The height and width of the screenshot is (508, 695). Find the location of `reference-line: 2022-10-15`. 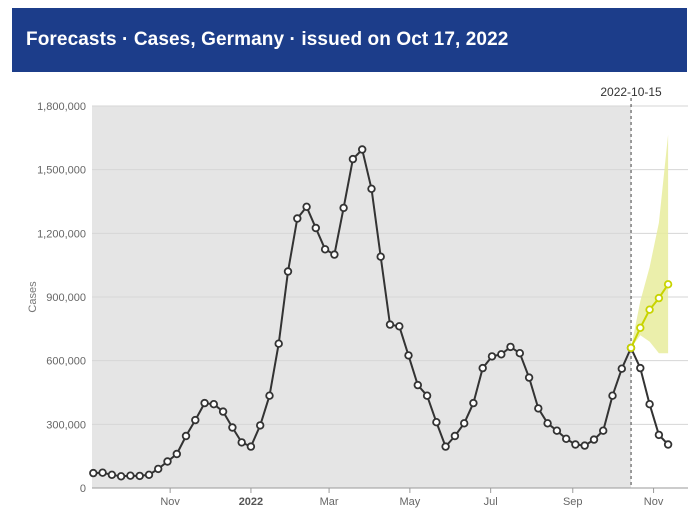

reference-line: 2022-10-15 is located at coordinates (631, 286).